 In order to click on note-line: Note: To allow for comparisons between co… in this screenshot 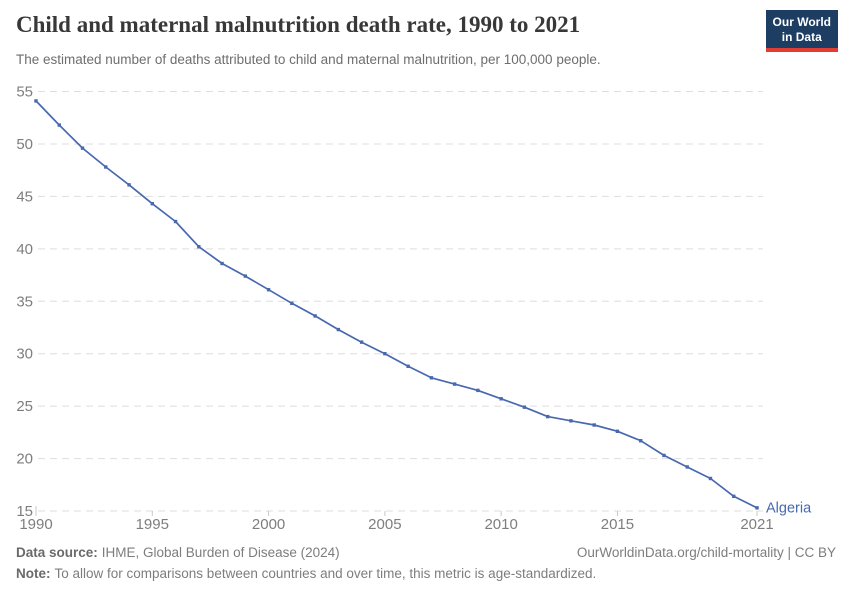, I will do `click(426, 573)`.